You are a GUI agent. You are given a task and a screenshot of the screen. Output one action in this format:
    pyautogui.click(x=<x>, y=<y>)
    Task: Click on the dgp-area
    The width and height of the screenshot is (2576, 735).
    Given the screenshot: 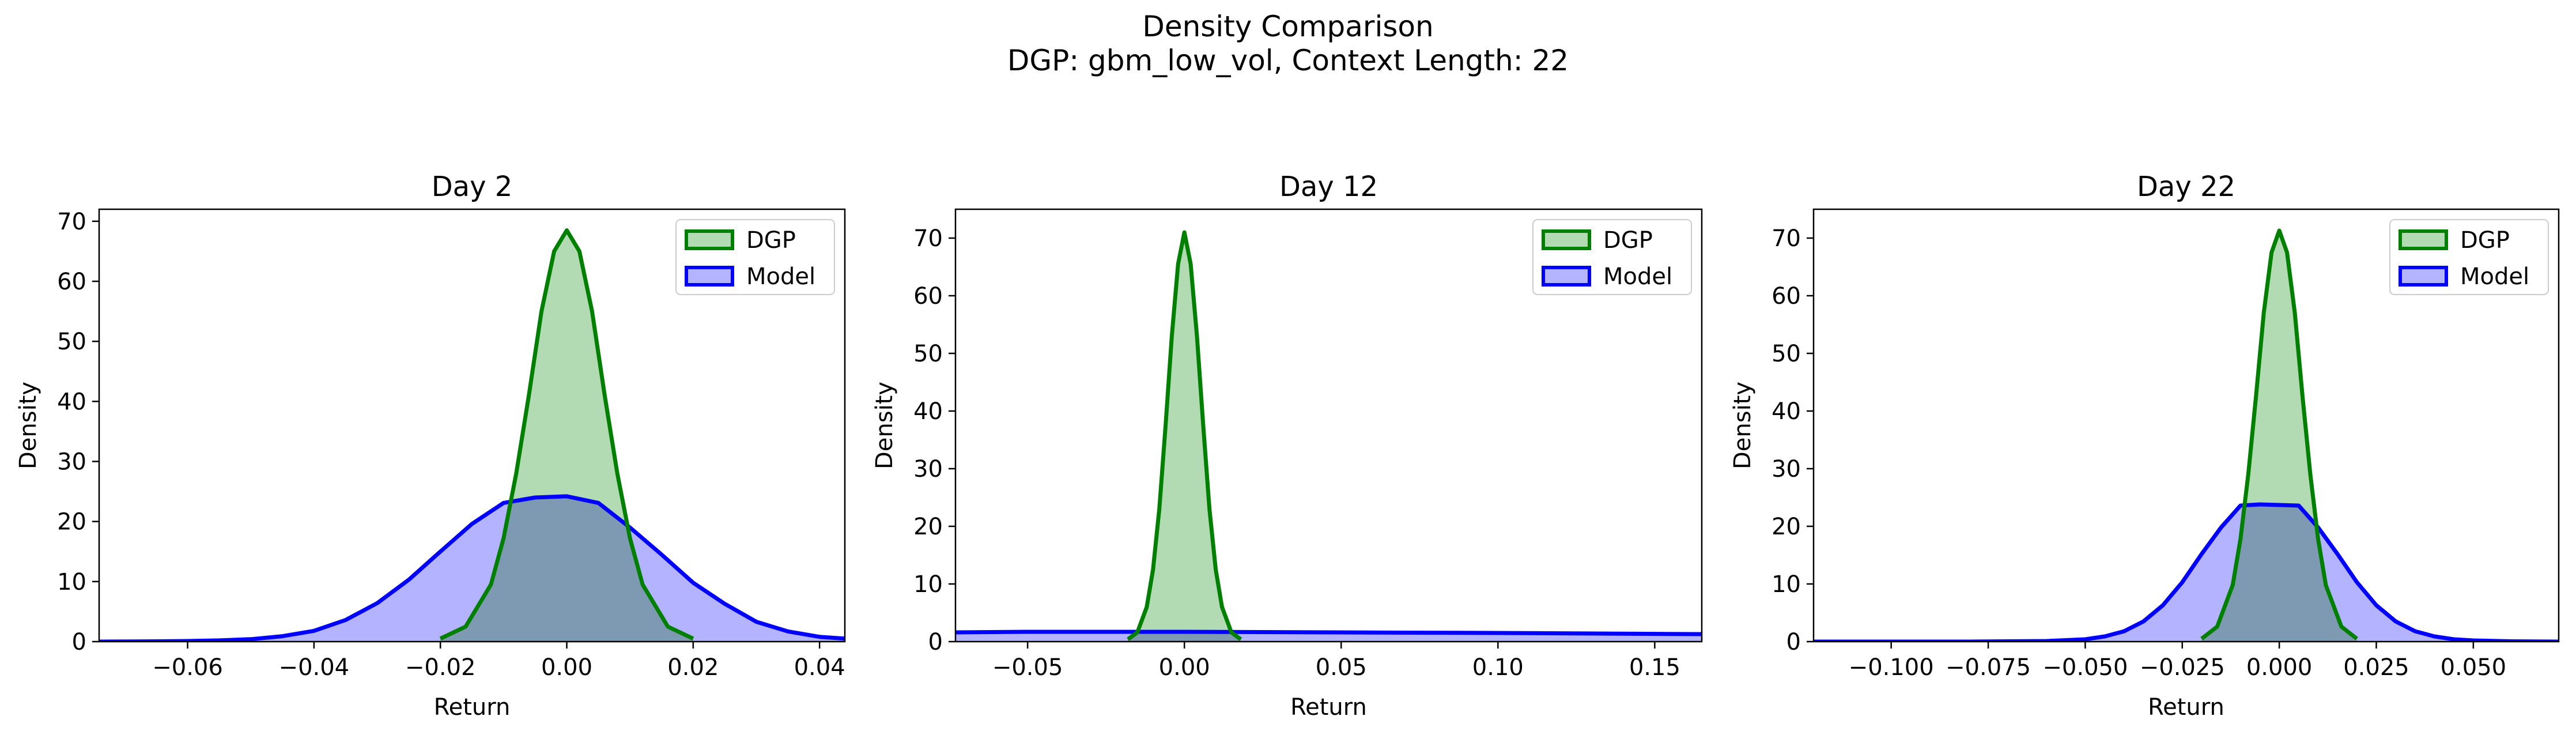 What is the action you would take?
    pyautogui.click(x=1184, y=437)
    